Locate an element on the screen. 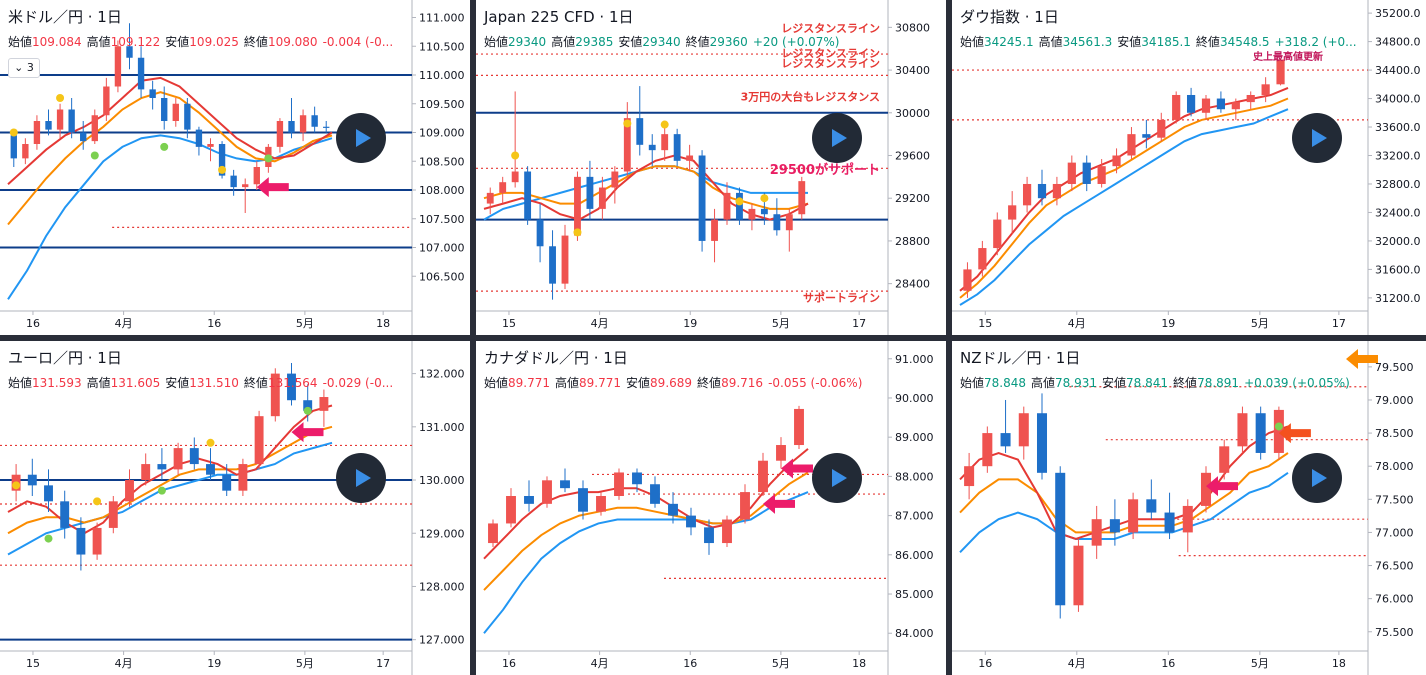  ohlc-value-close: 78.891 is located at coordinates (1218, 383).